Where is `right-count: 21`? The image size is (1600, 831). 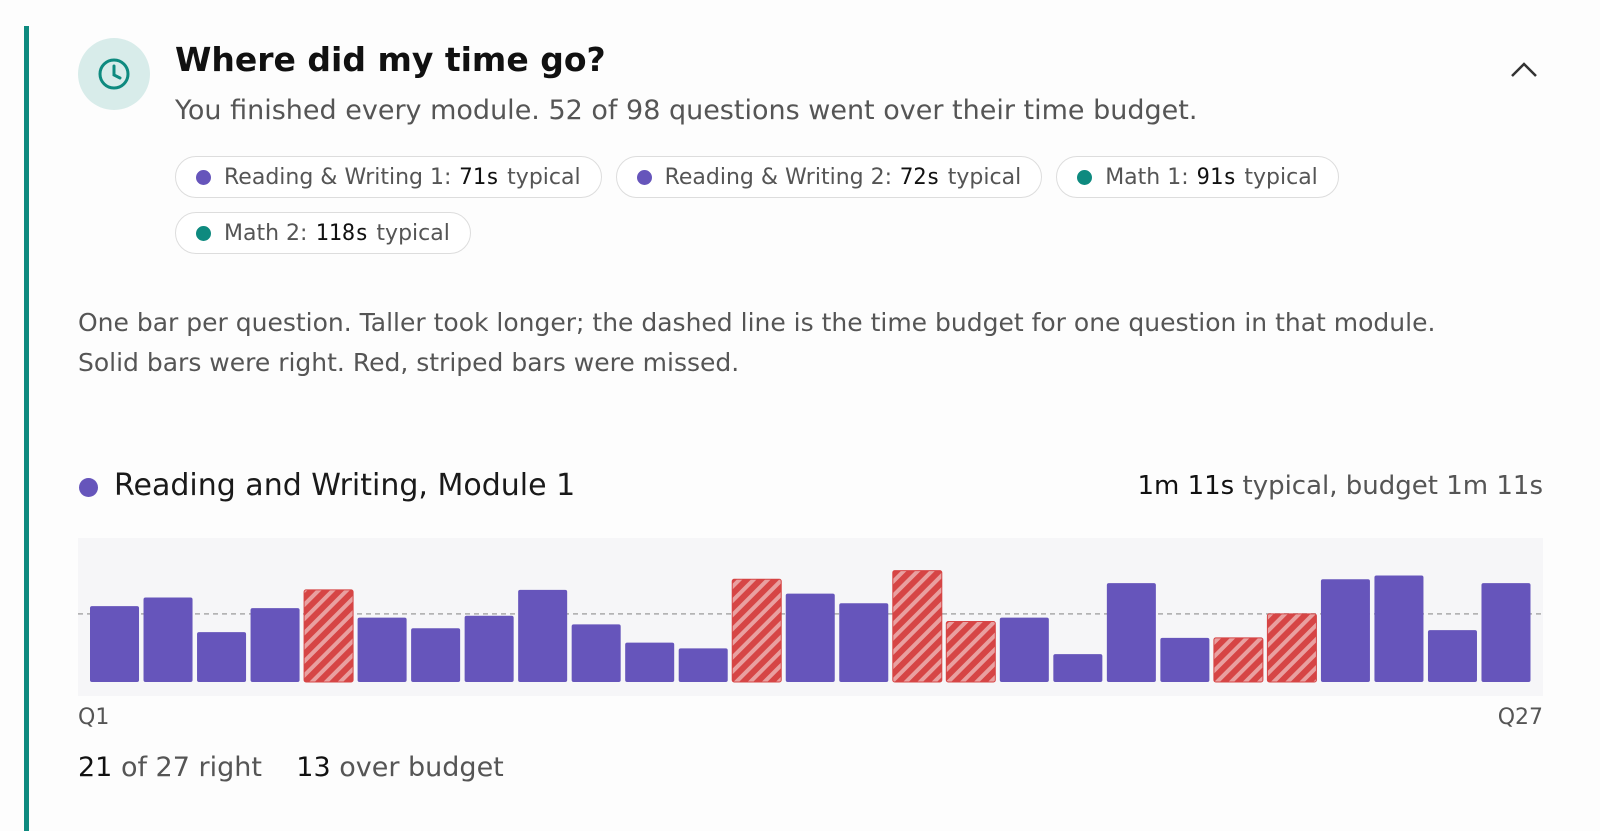 right-count: 21 is located at coordinates (95, 767).